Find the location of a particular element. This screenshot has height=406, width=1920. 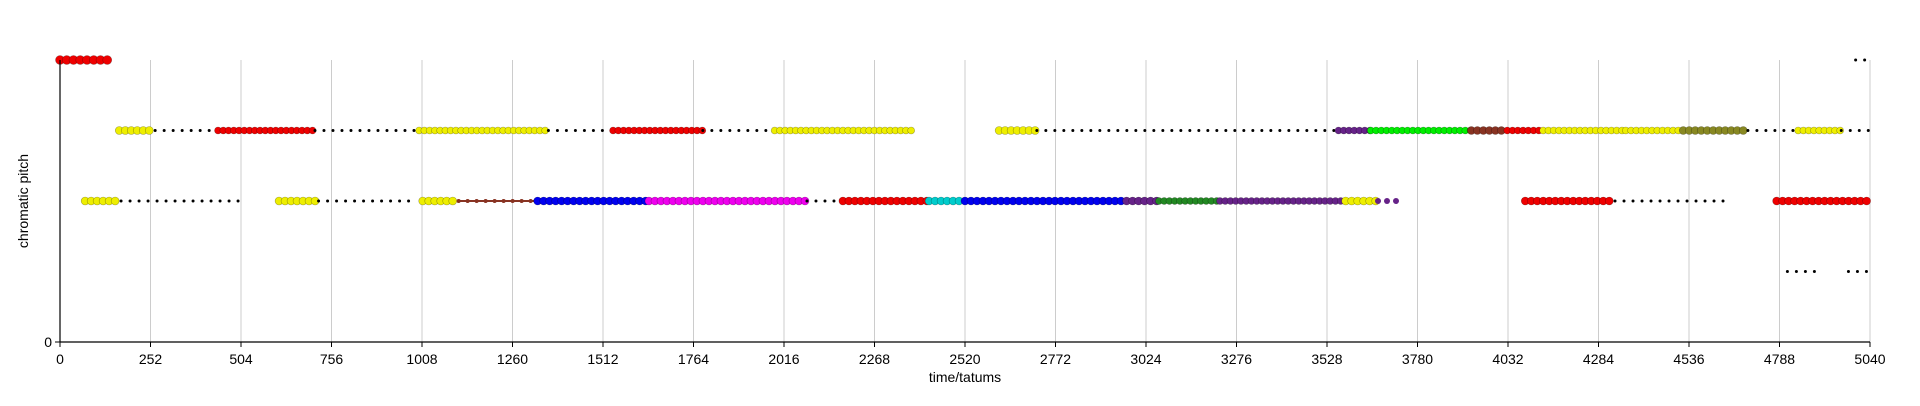

x-tick-label: 0 is located at coordinates (60, 359).